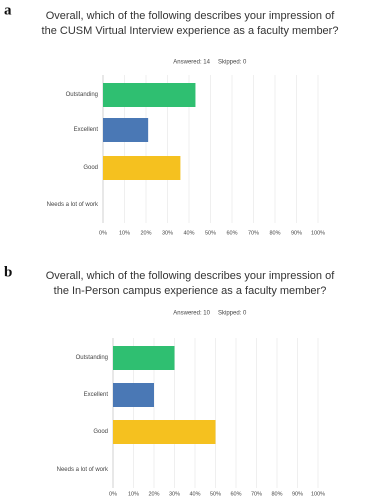  Describe the element at coordinates (191, 314) in the screenshot. I see `answered: Answered: 10` at that location.